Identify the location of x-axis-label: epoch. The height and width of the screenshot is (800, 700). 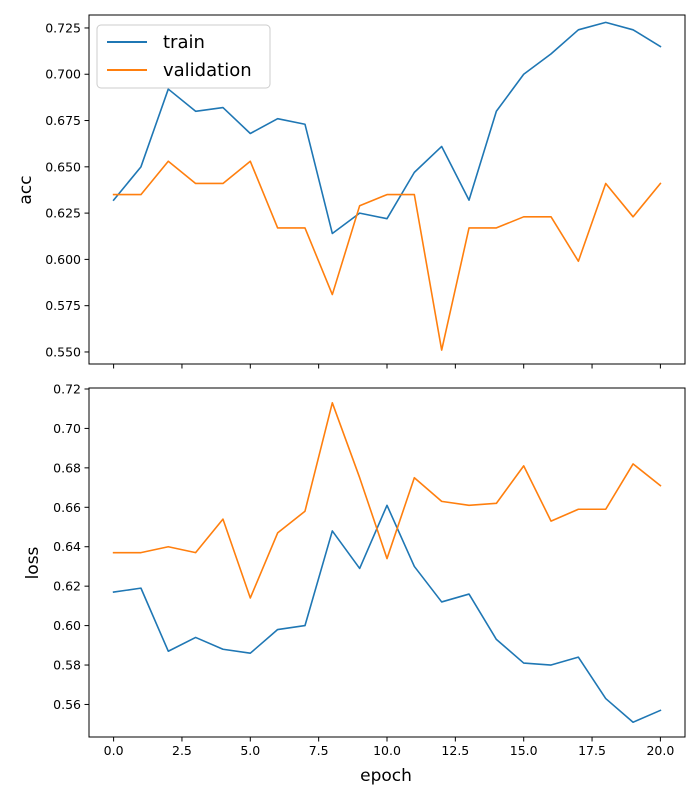
(386, 776).